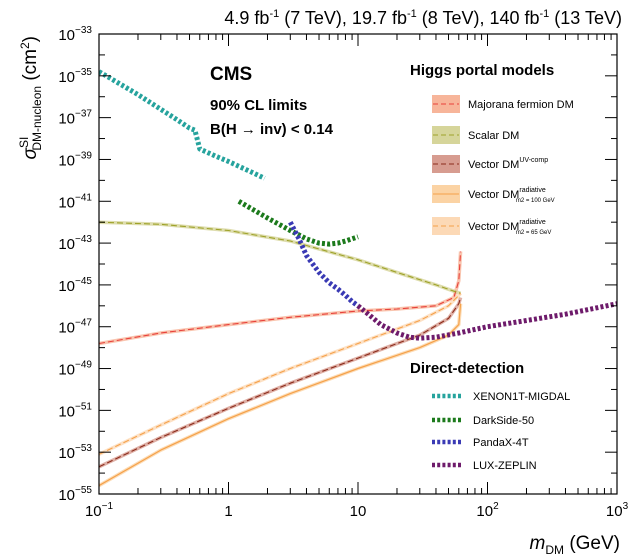 This screenshot has height=558, width=629. What do you see at coordinates (521, 105) in the screenshot?
I see `legend-label-majorana-fermion-dm: Majorana fermion DM` at bounding box center [521, 105].